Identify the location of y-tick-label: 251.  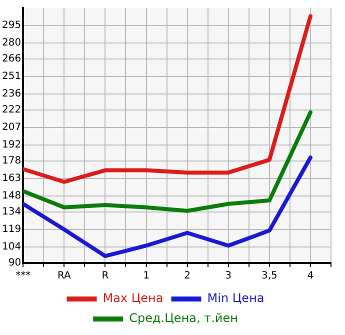
(12, 76).